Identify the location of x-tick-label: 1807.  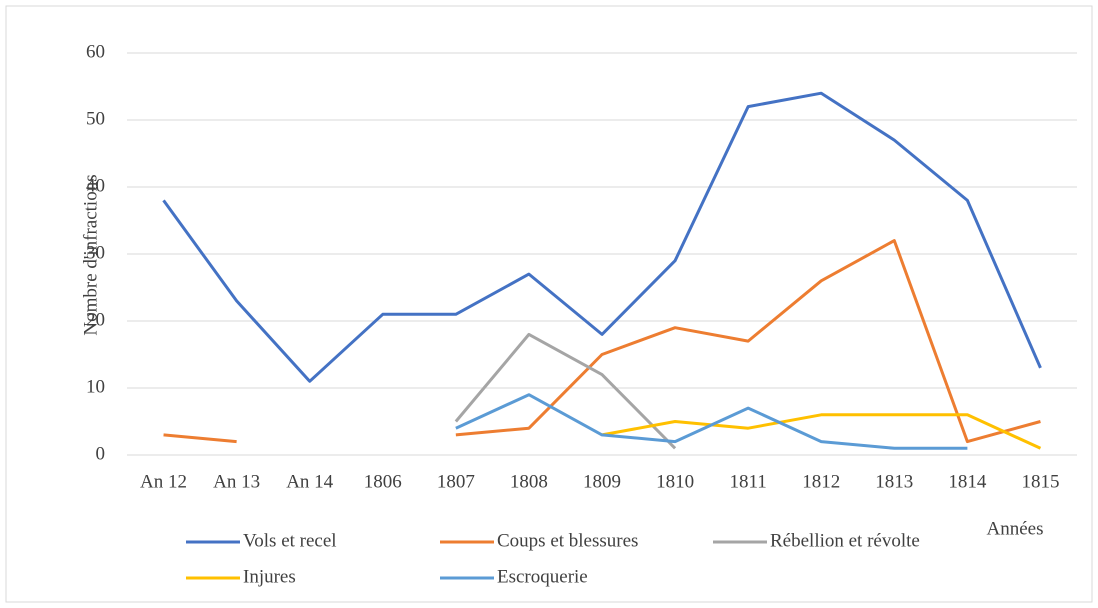
(456, 481).